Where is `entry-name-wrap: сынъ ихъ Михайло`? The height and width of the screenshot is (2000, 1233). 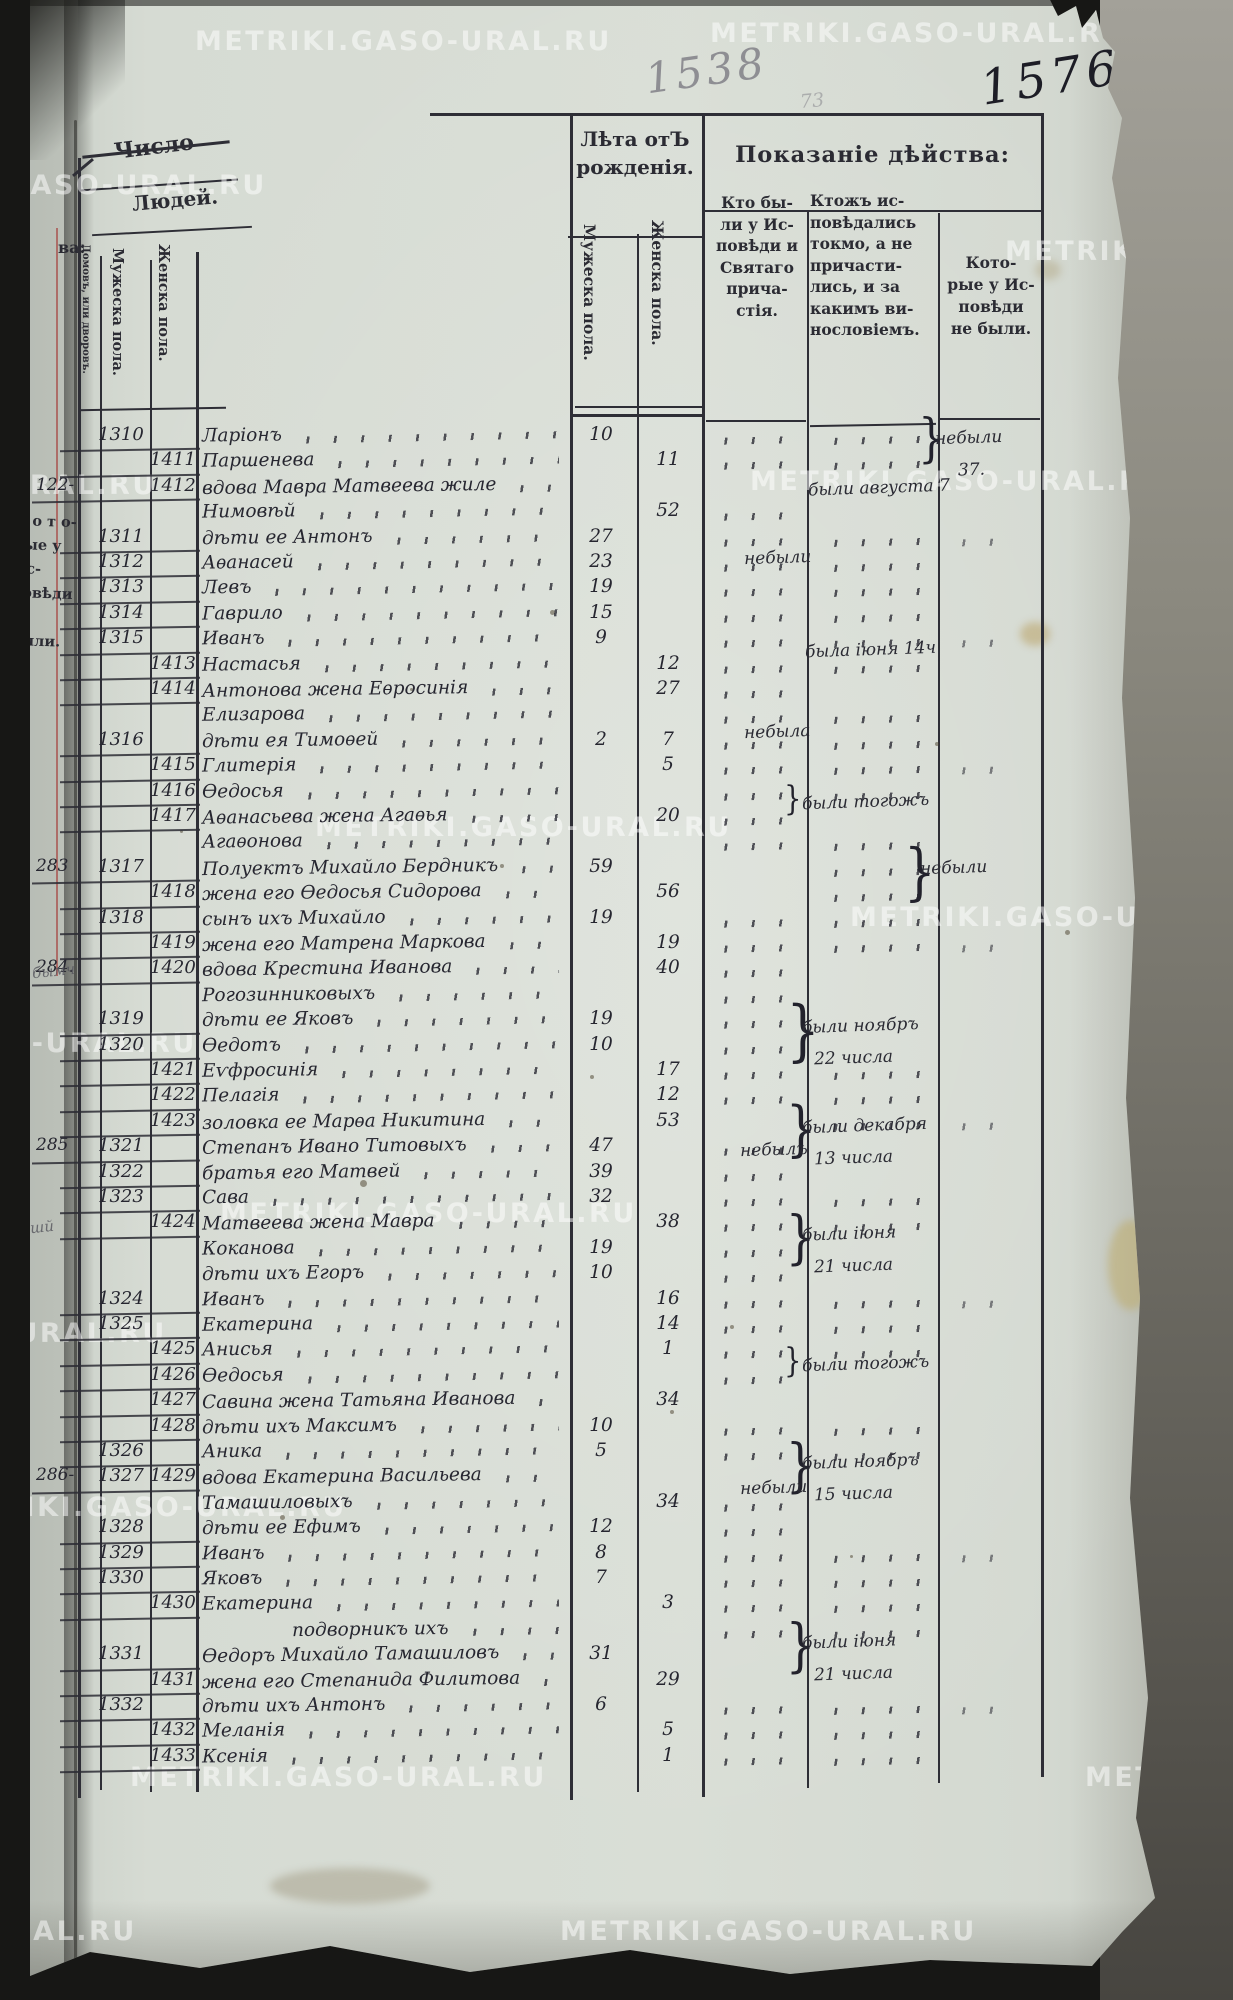
entry-name-wrap: сынъ ихъ Михайло is located at coordinates (384, 918).